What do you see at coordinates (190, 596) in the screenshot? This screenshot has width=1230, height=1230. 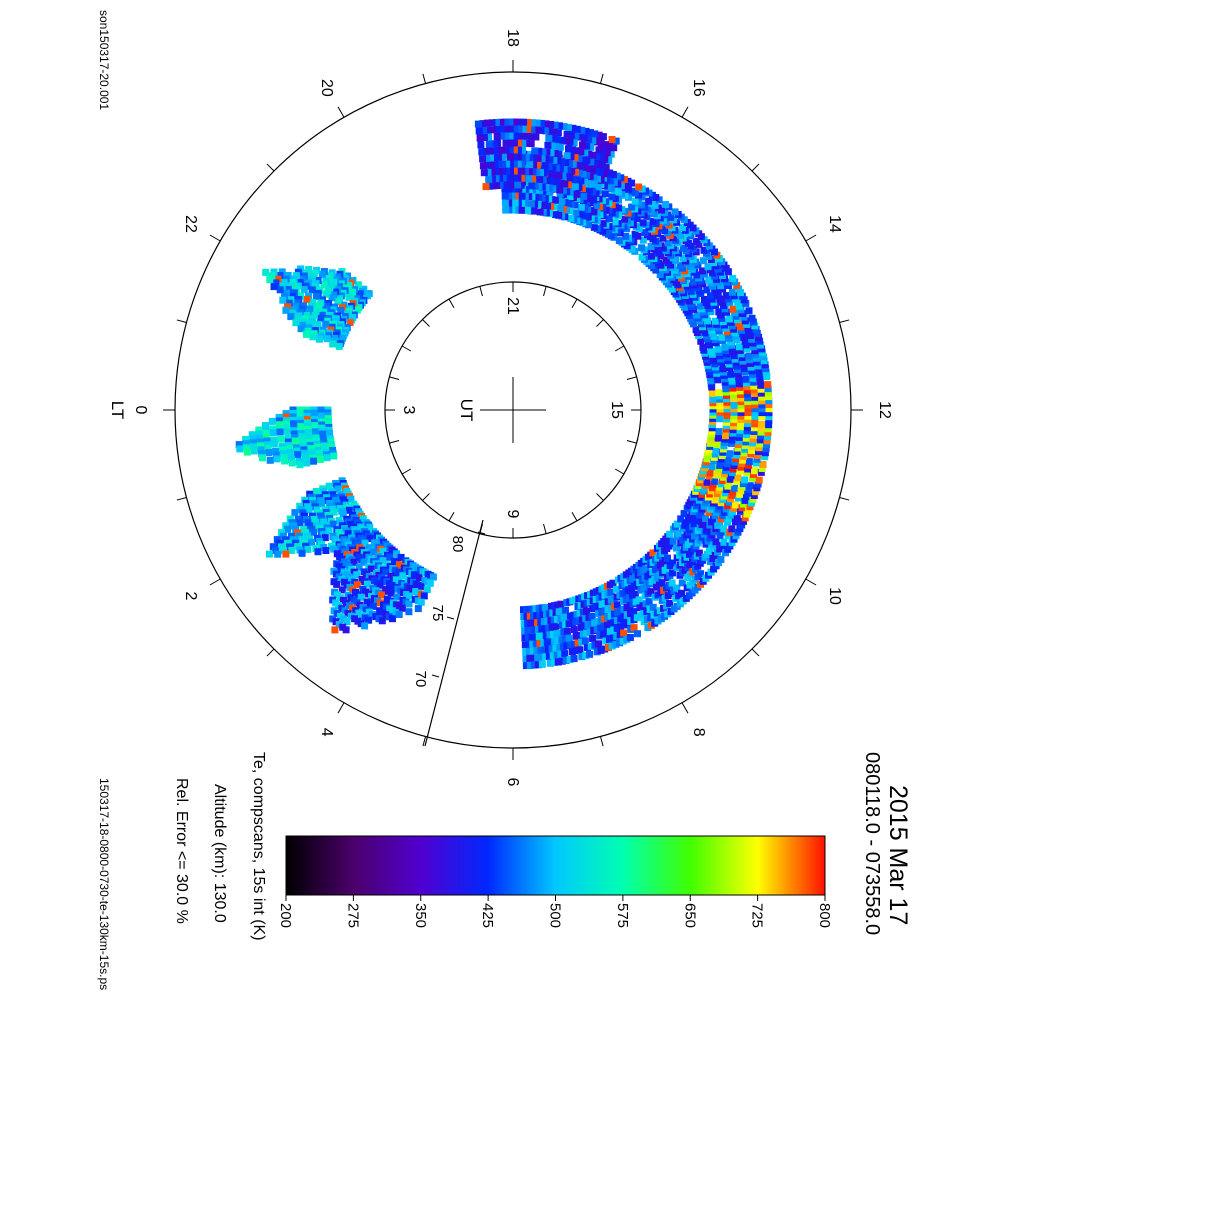 I see `lt-label-2: 2` at bounding box center [190, 596].